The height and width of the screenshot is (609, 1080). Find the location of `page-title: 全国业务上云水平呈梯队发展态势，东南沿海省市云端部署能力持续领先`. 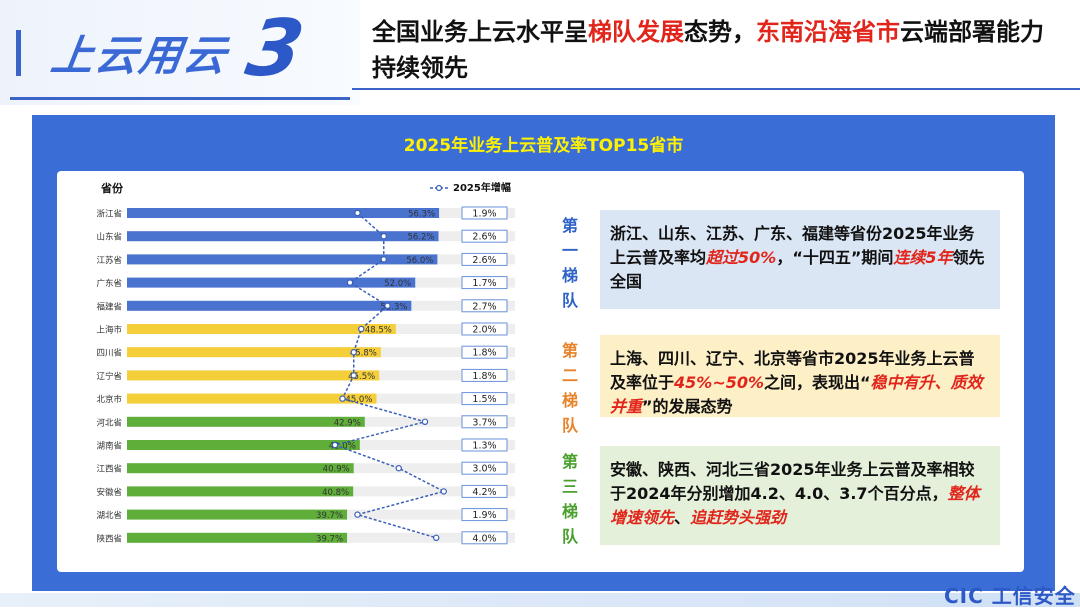

page-title: 全国业务上云水平呈梯队发展态势，东南沿海省市云端部署能力持续领先 is located at coordinates (708, 50).